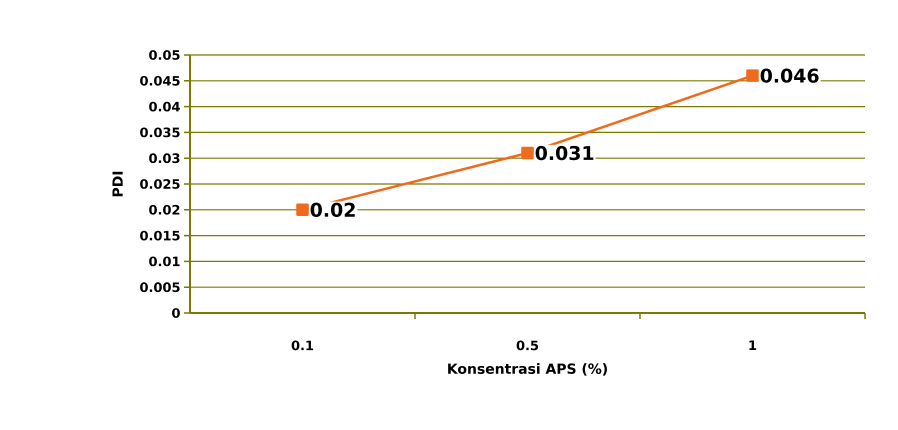  I want to click on y-tick-label: 0.02, so click(164, 209).